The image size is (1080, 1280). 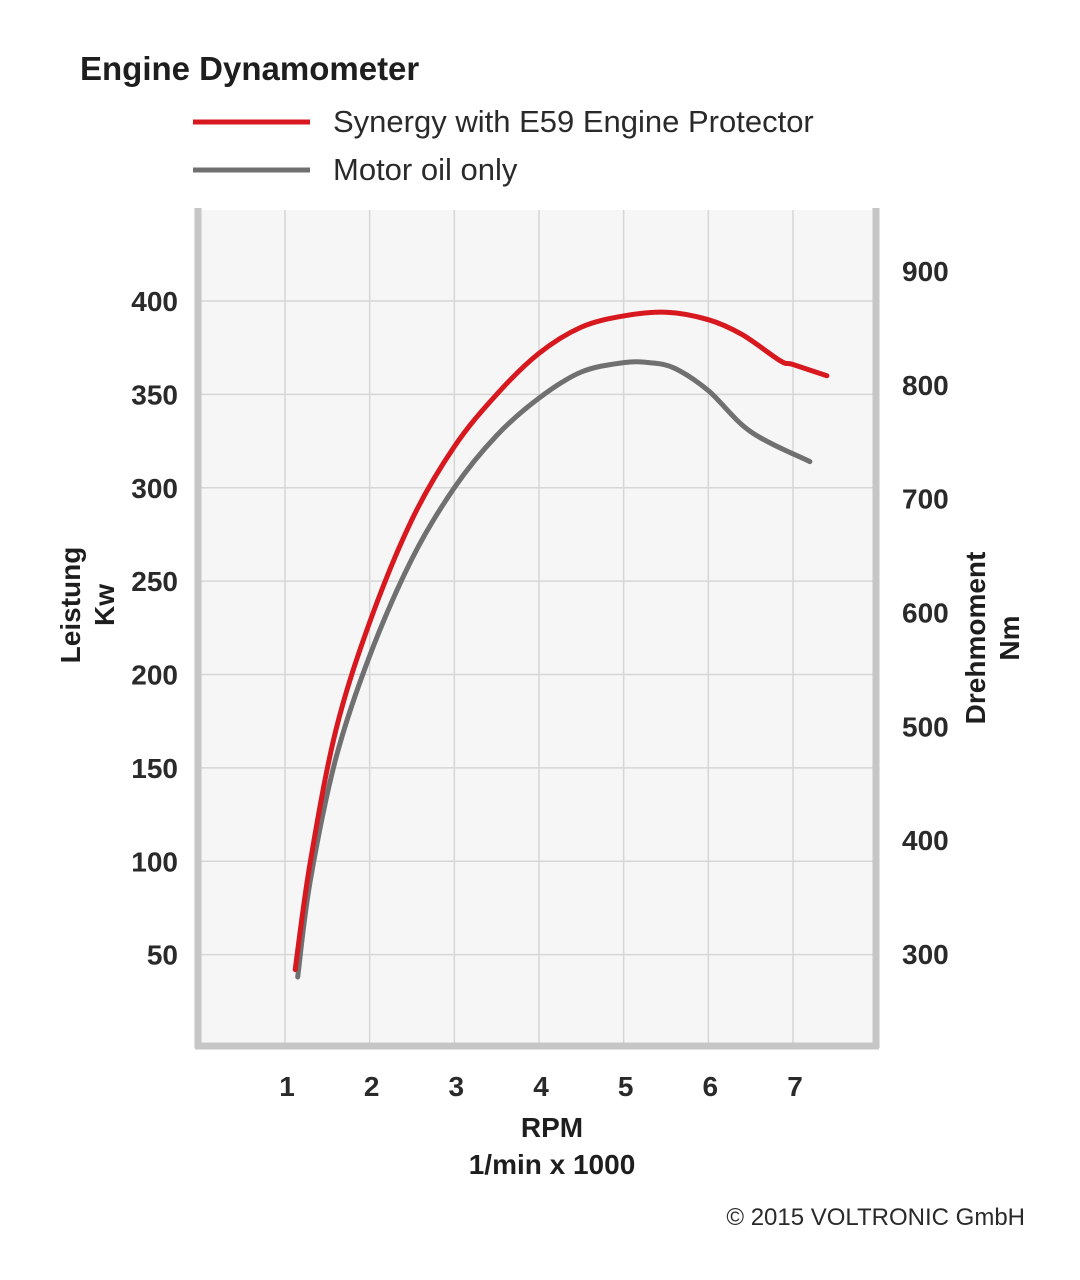 What do you see at coordinates (154, 488) in the screenshot?
I see `y-tick-label: 300` at bounding box center [154, 488].